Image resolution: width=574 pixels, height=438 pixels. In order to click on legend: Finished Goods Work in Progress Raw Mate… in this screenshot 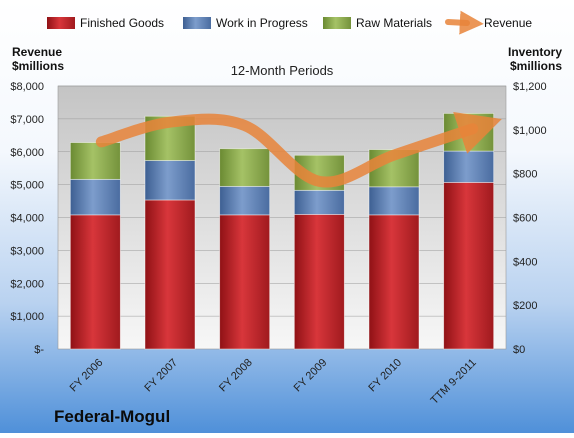, I will do `click(289, 22)`.